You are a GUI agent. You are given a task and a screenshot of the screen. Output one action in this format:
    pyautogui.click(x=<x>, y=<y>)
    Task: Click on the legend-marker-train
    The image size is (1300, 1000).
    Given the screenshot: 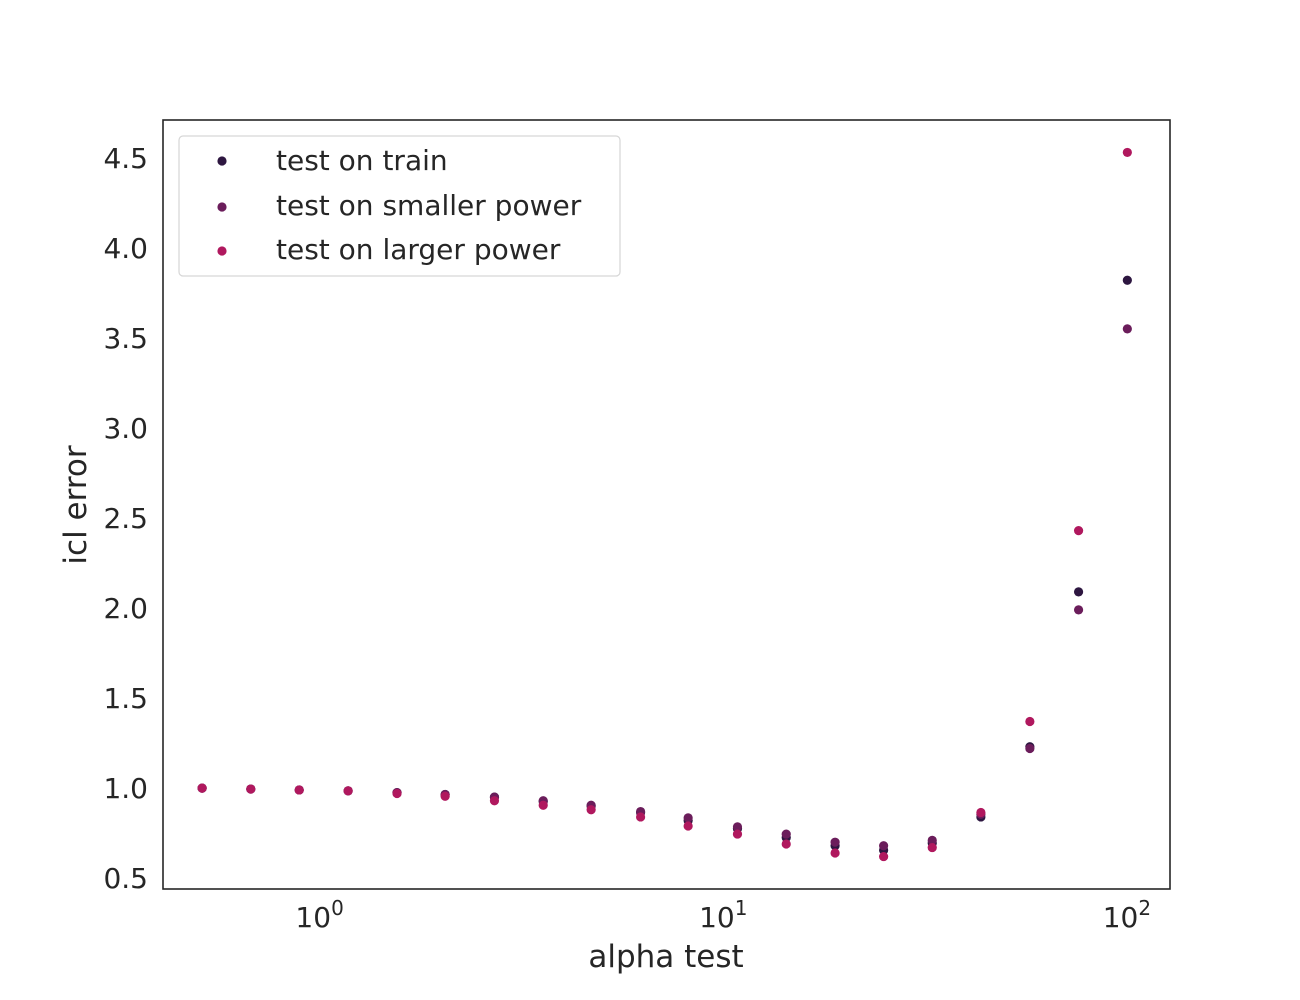 What is the action you would take?
    pyautogui.click(x=222, y=161)
    